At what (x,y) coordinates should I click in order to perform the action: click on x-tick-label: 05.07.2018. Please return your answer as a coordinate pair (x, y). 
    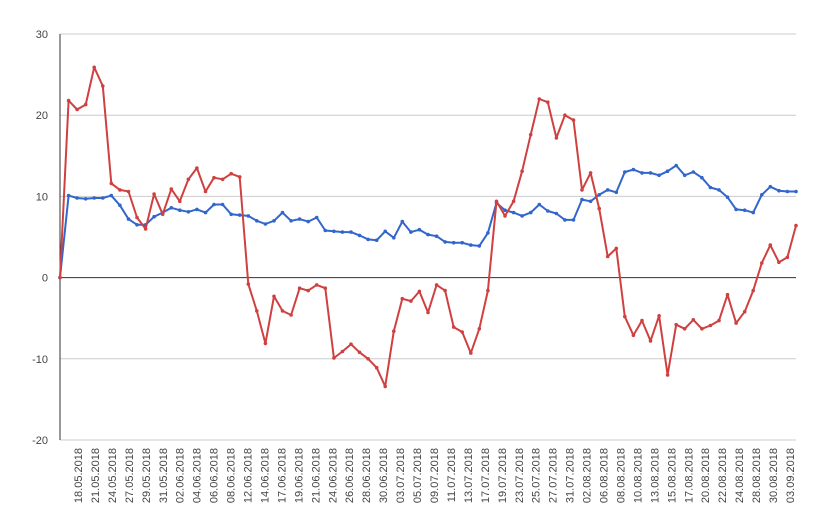
    Looking at the image, I should click on (418, 475).